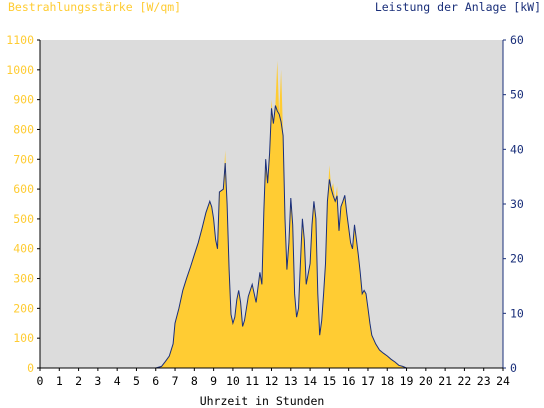 This screenshot has height=408, width=544. What do you see at coordinates (213, 381) in the screenshot?
I see `x-tick-label: 9` at bounding box center [213, 381].